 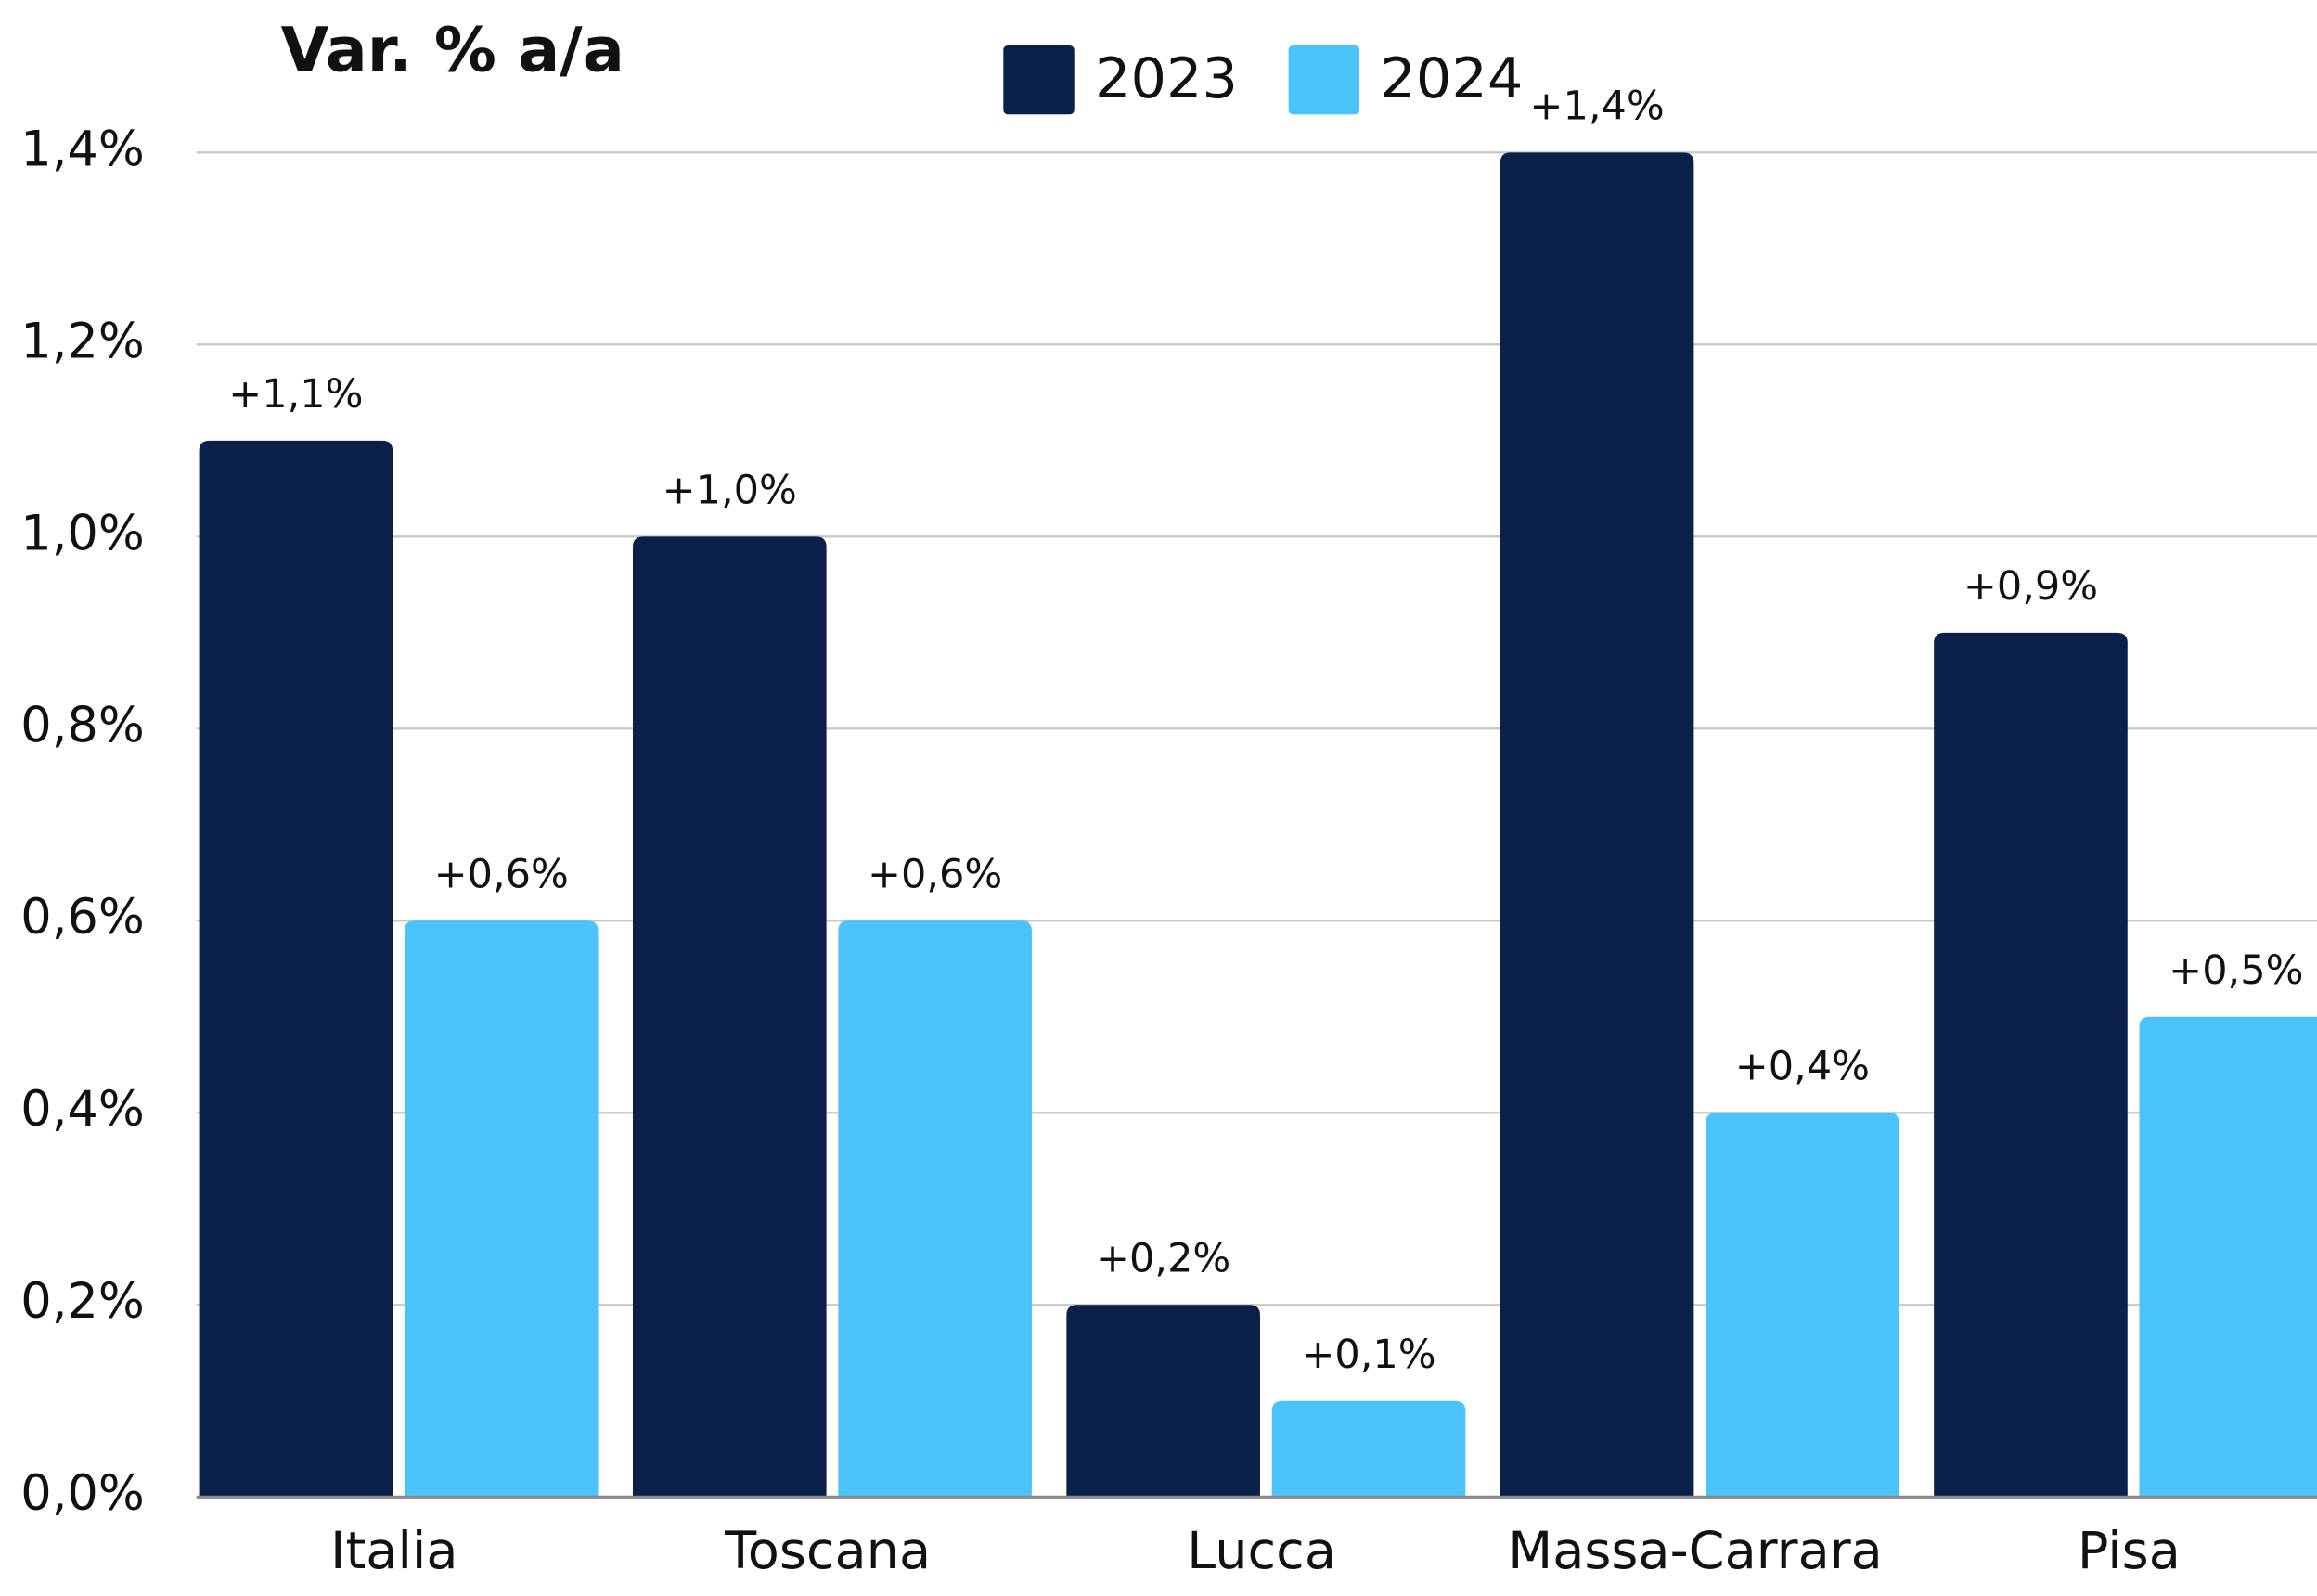 I want to click on data-label: +1,4%, so click(x=1596, y=107).